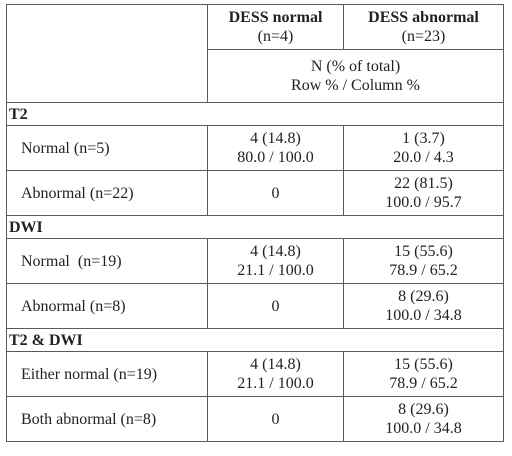 The width and height of the screenshot is (512, 456). I want to click on section-title: T2, so click(255, 114).